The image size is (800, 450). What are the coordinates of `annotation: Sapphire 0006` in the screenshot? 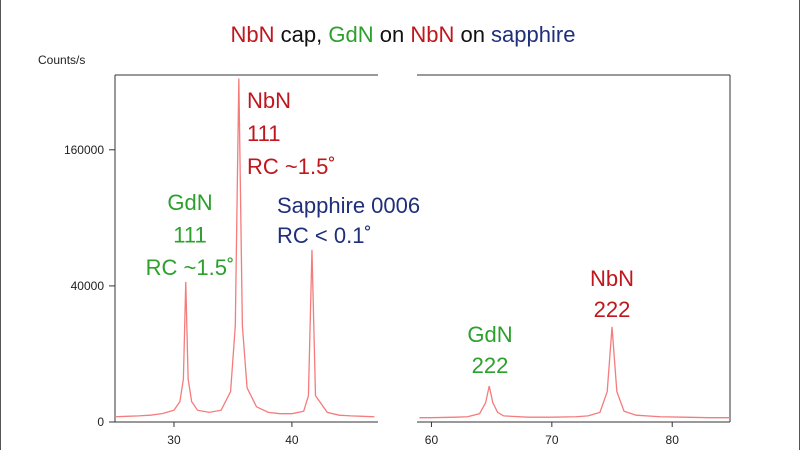 It's located at (348, 205).